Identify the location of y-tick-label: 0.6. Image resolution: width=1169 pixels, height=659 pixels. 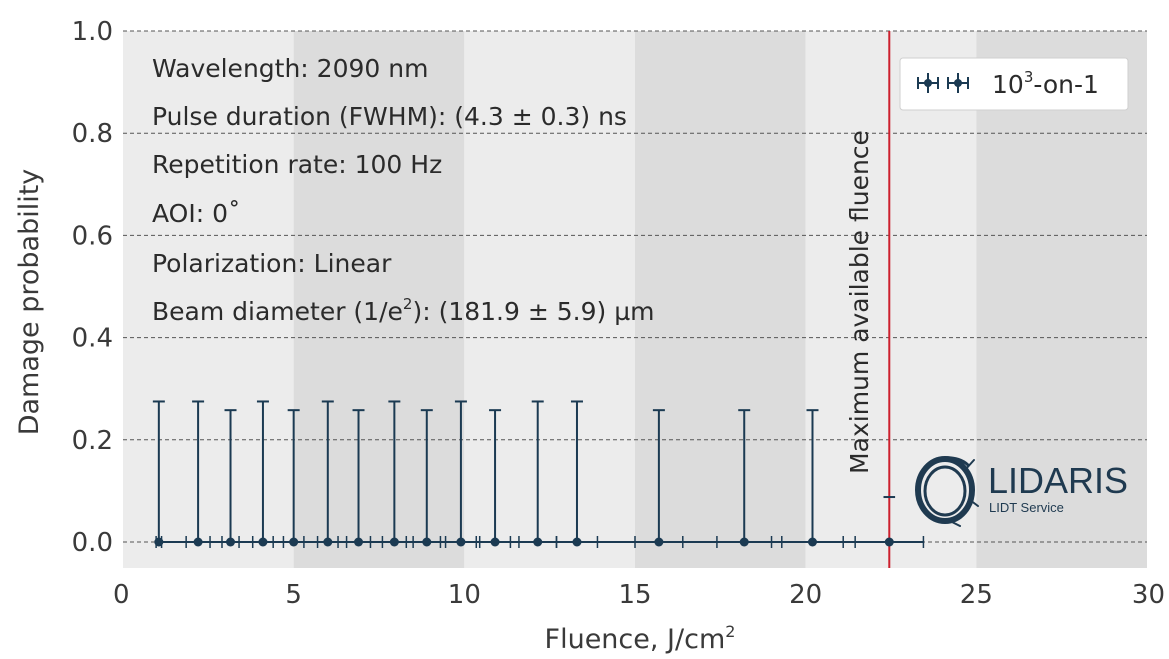
(92, 236).